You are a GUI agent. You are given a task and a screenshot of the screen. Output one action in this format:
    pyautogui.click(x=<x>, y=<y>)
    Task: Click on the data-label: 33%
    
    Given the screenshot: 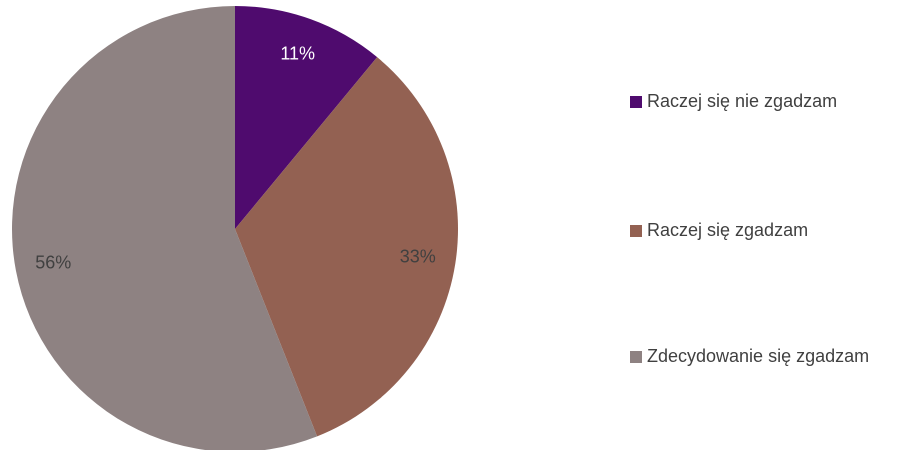 What is the action you would take?
    pyautogui.click(x=418, y=257)
    